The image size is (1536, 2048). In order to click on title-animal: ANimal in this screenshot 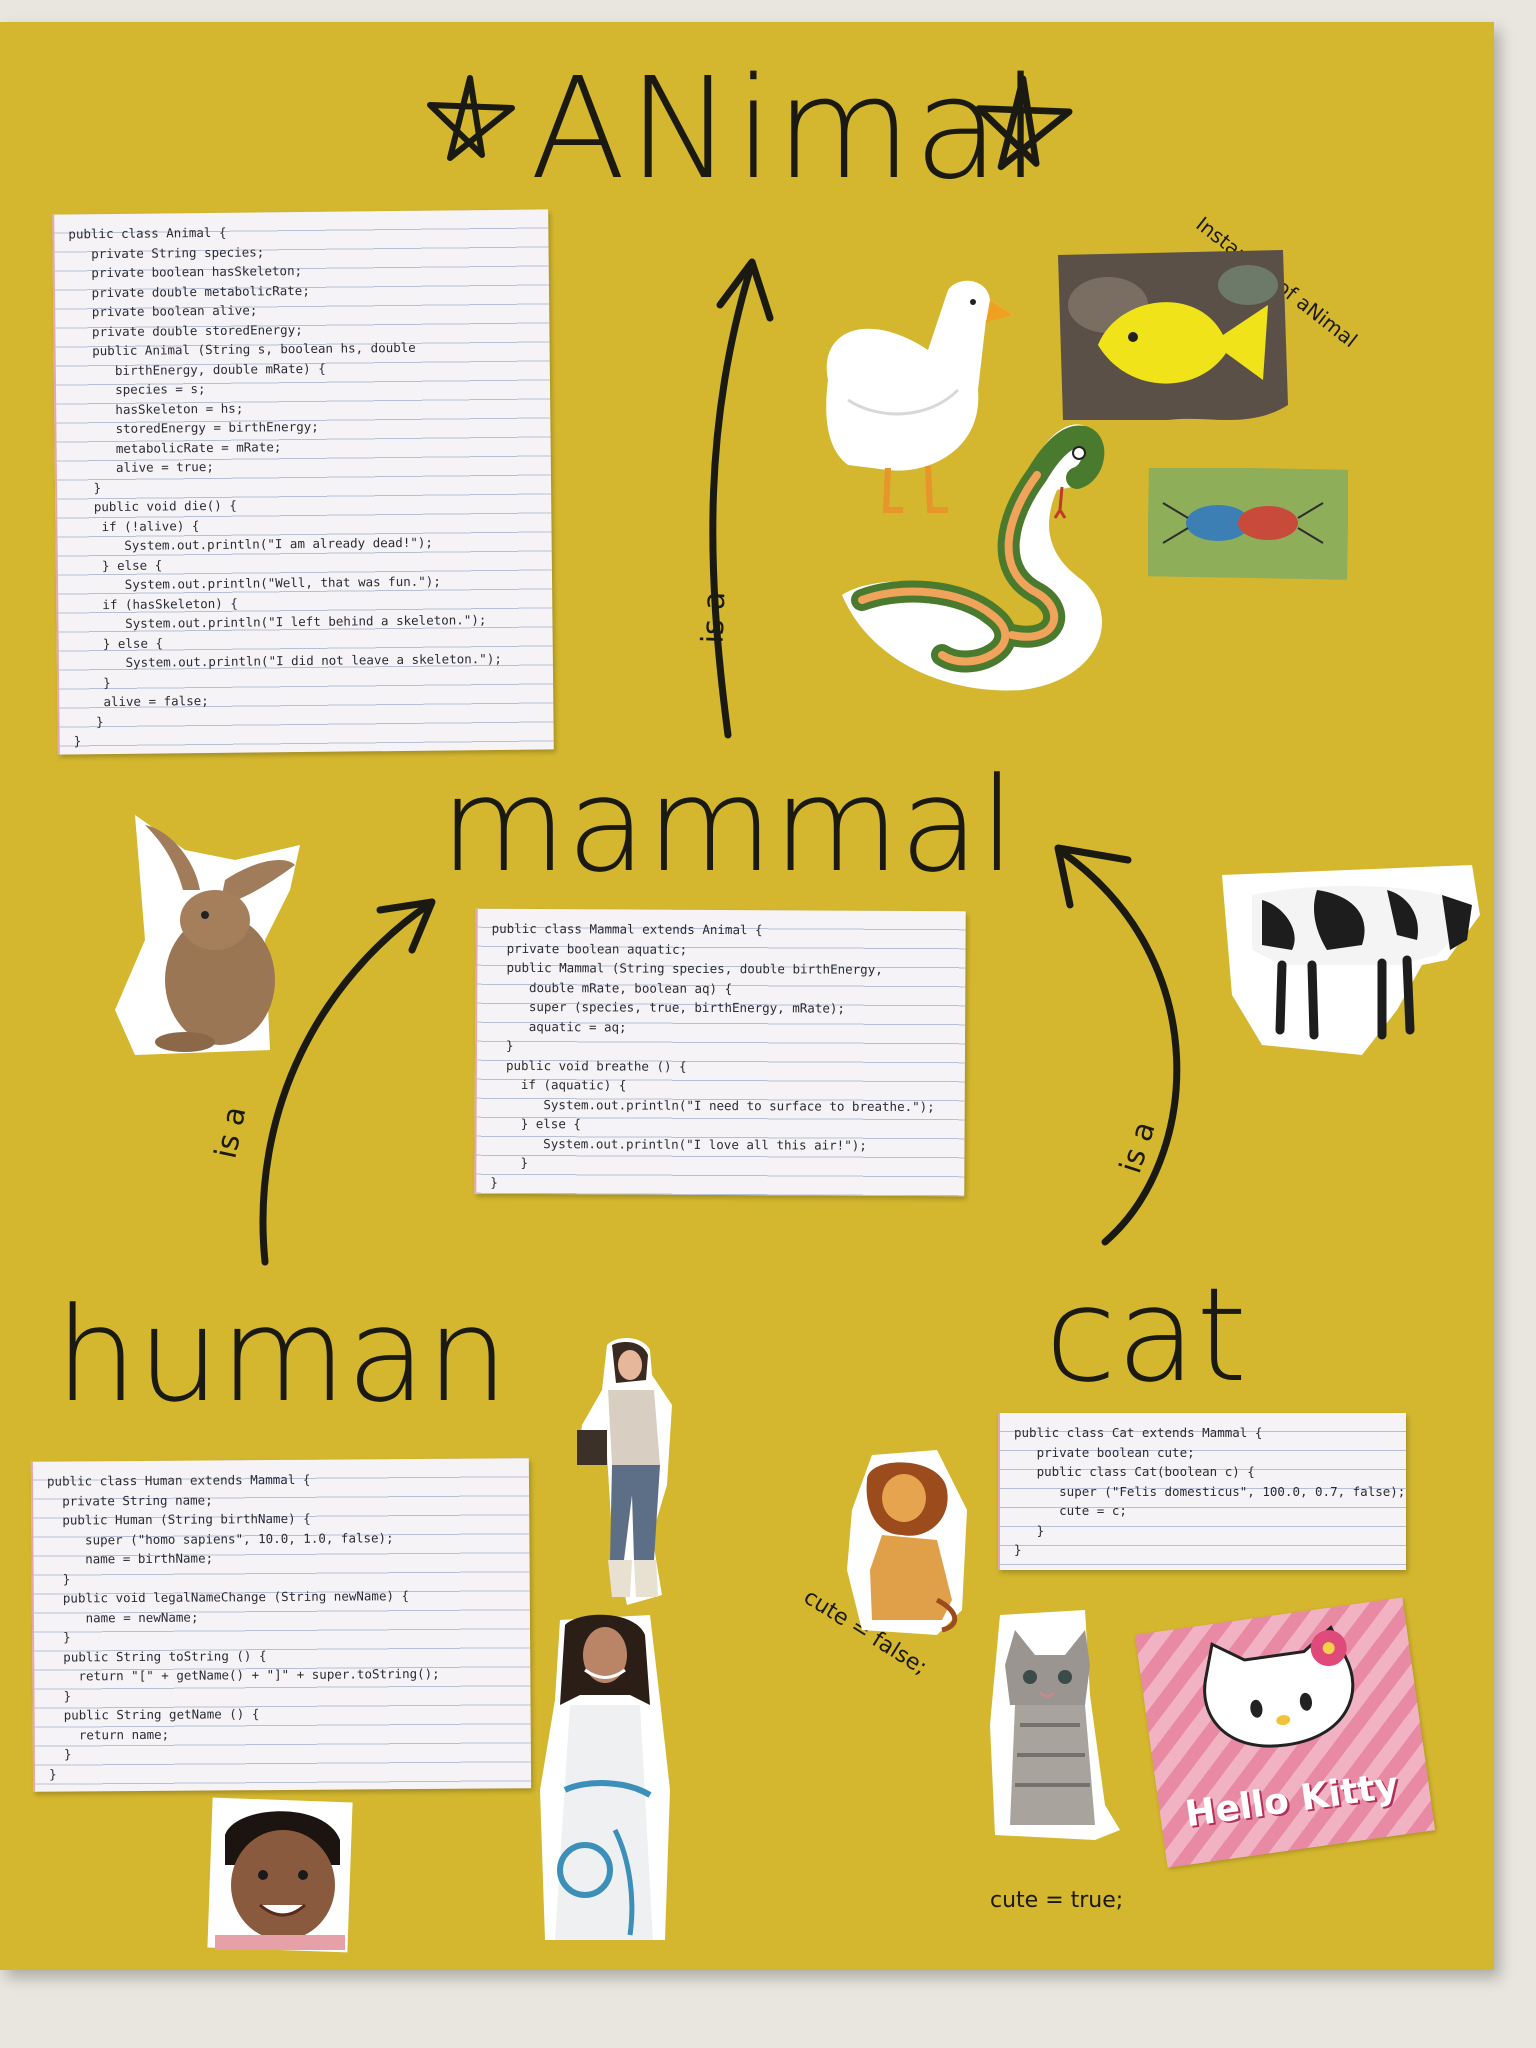, I will do `click(786, 129)`.